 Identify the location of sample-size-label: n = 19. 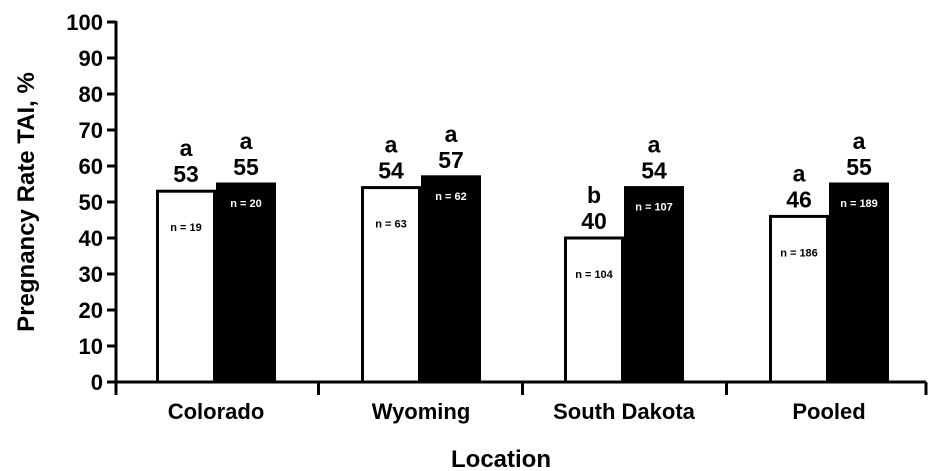
(186, 228).